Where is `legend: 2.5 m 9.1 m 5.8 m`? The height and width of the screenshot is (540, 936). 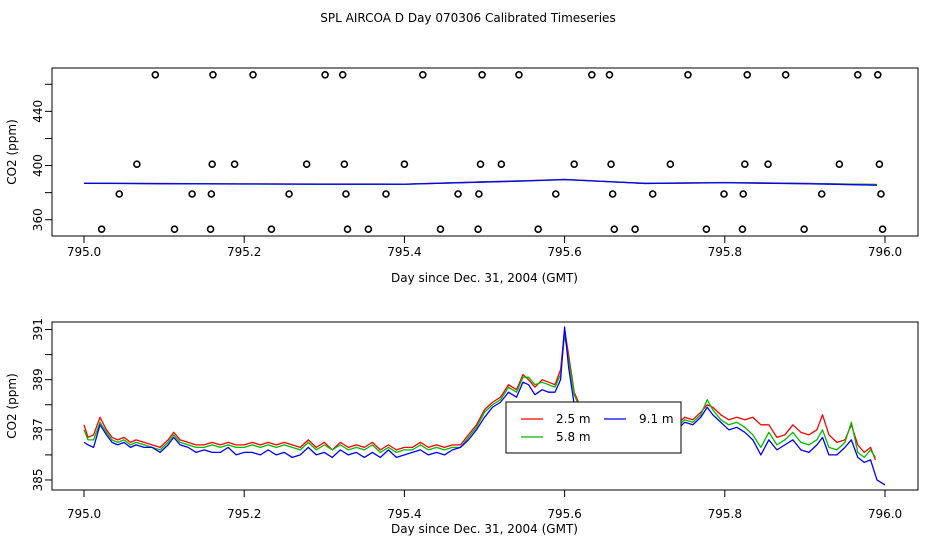
legend: 2.5 m 9.1 m 5.8 m is located at coordinates (593, 427).